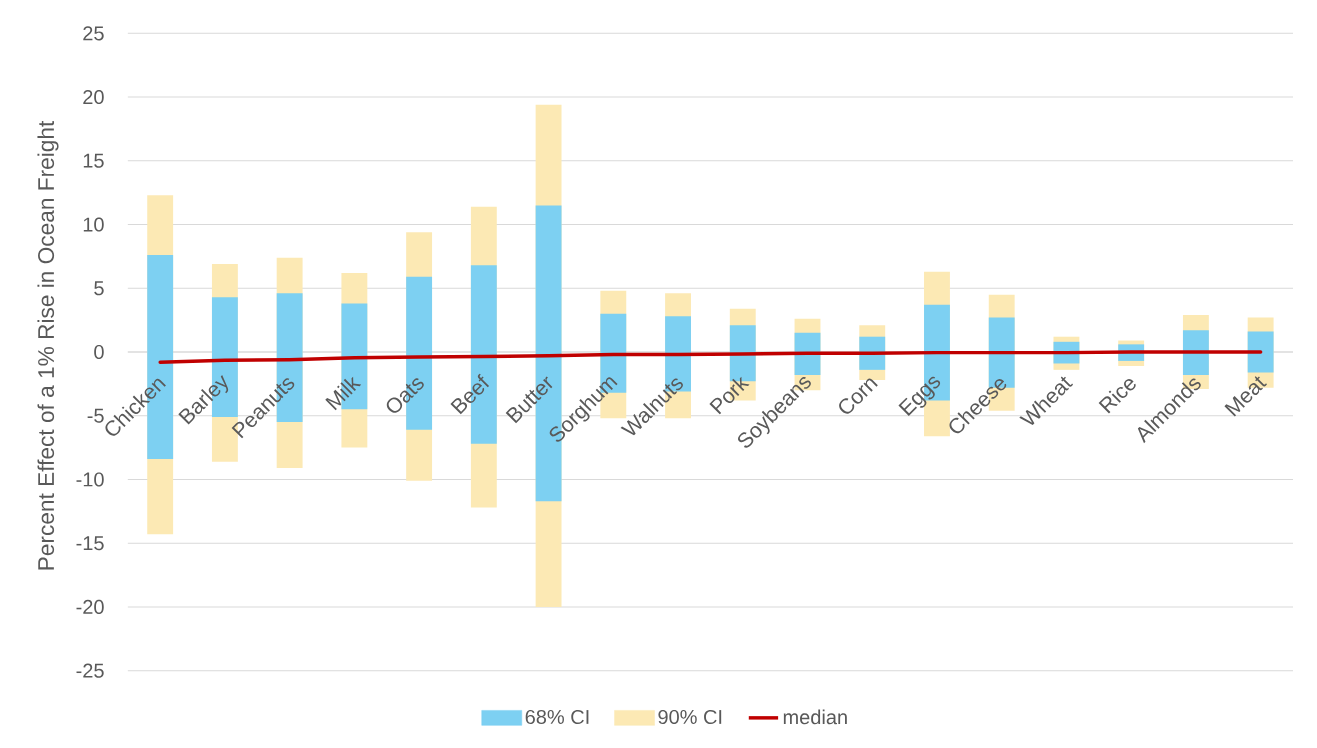 Image resolution: width=1317 pixels, height=748 pixels. Describe the element at coordinates (90, 670) in the screenshot. I see `y-tick-label: -25` at that location.